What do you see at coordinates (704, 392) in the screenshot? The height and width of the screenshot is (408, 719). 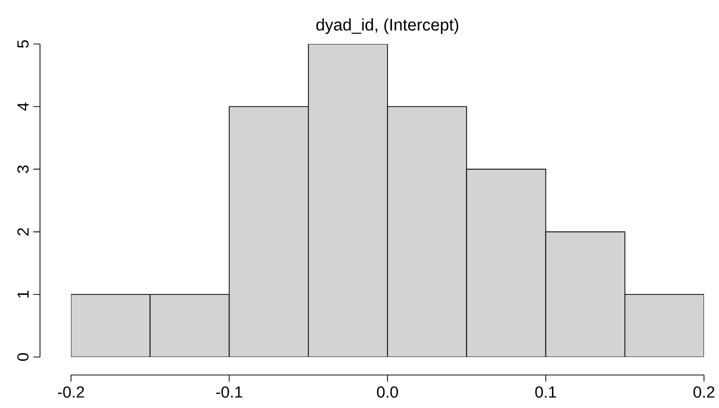 I see `x-tick-label: 0.2` at bounding box center [704, 392].